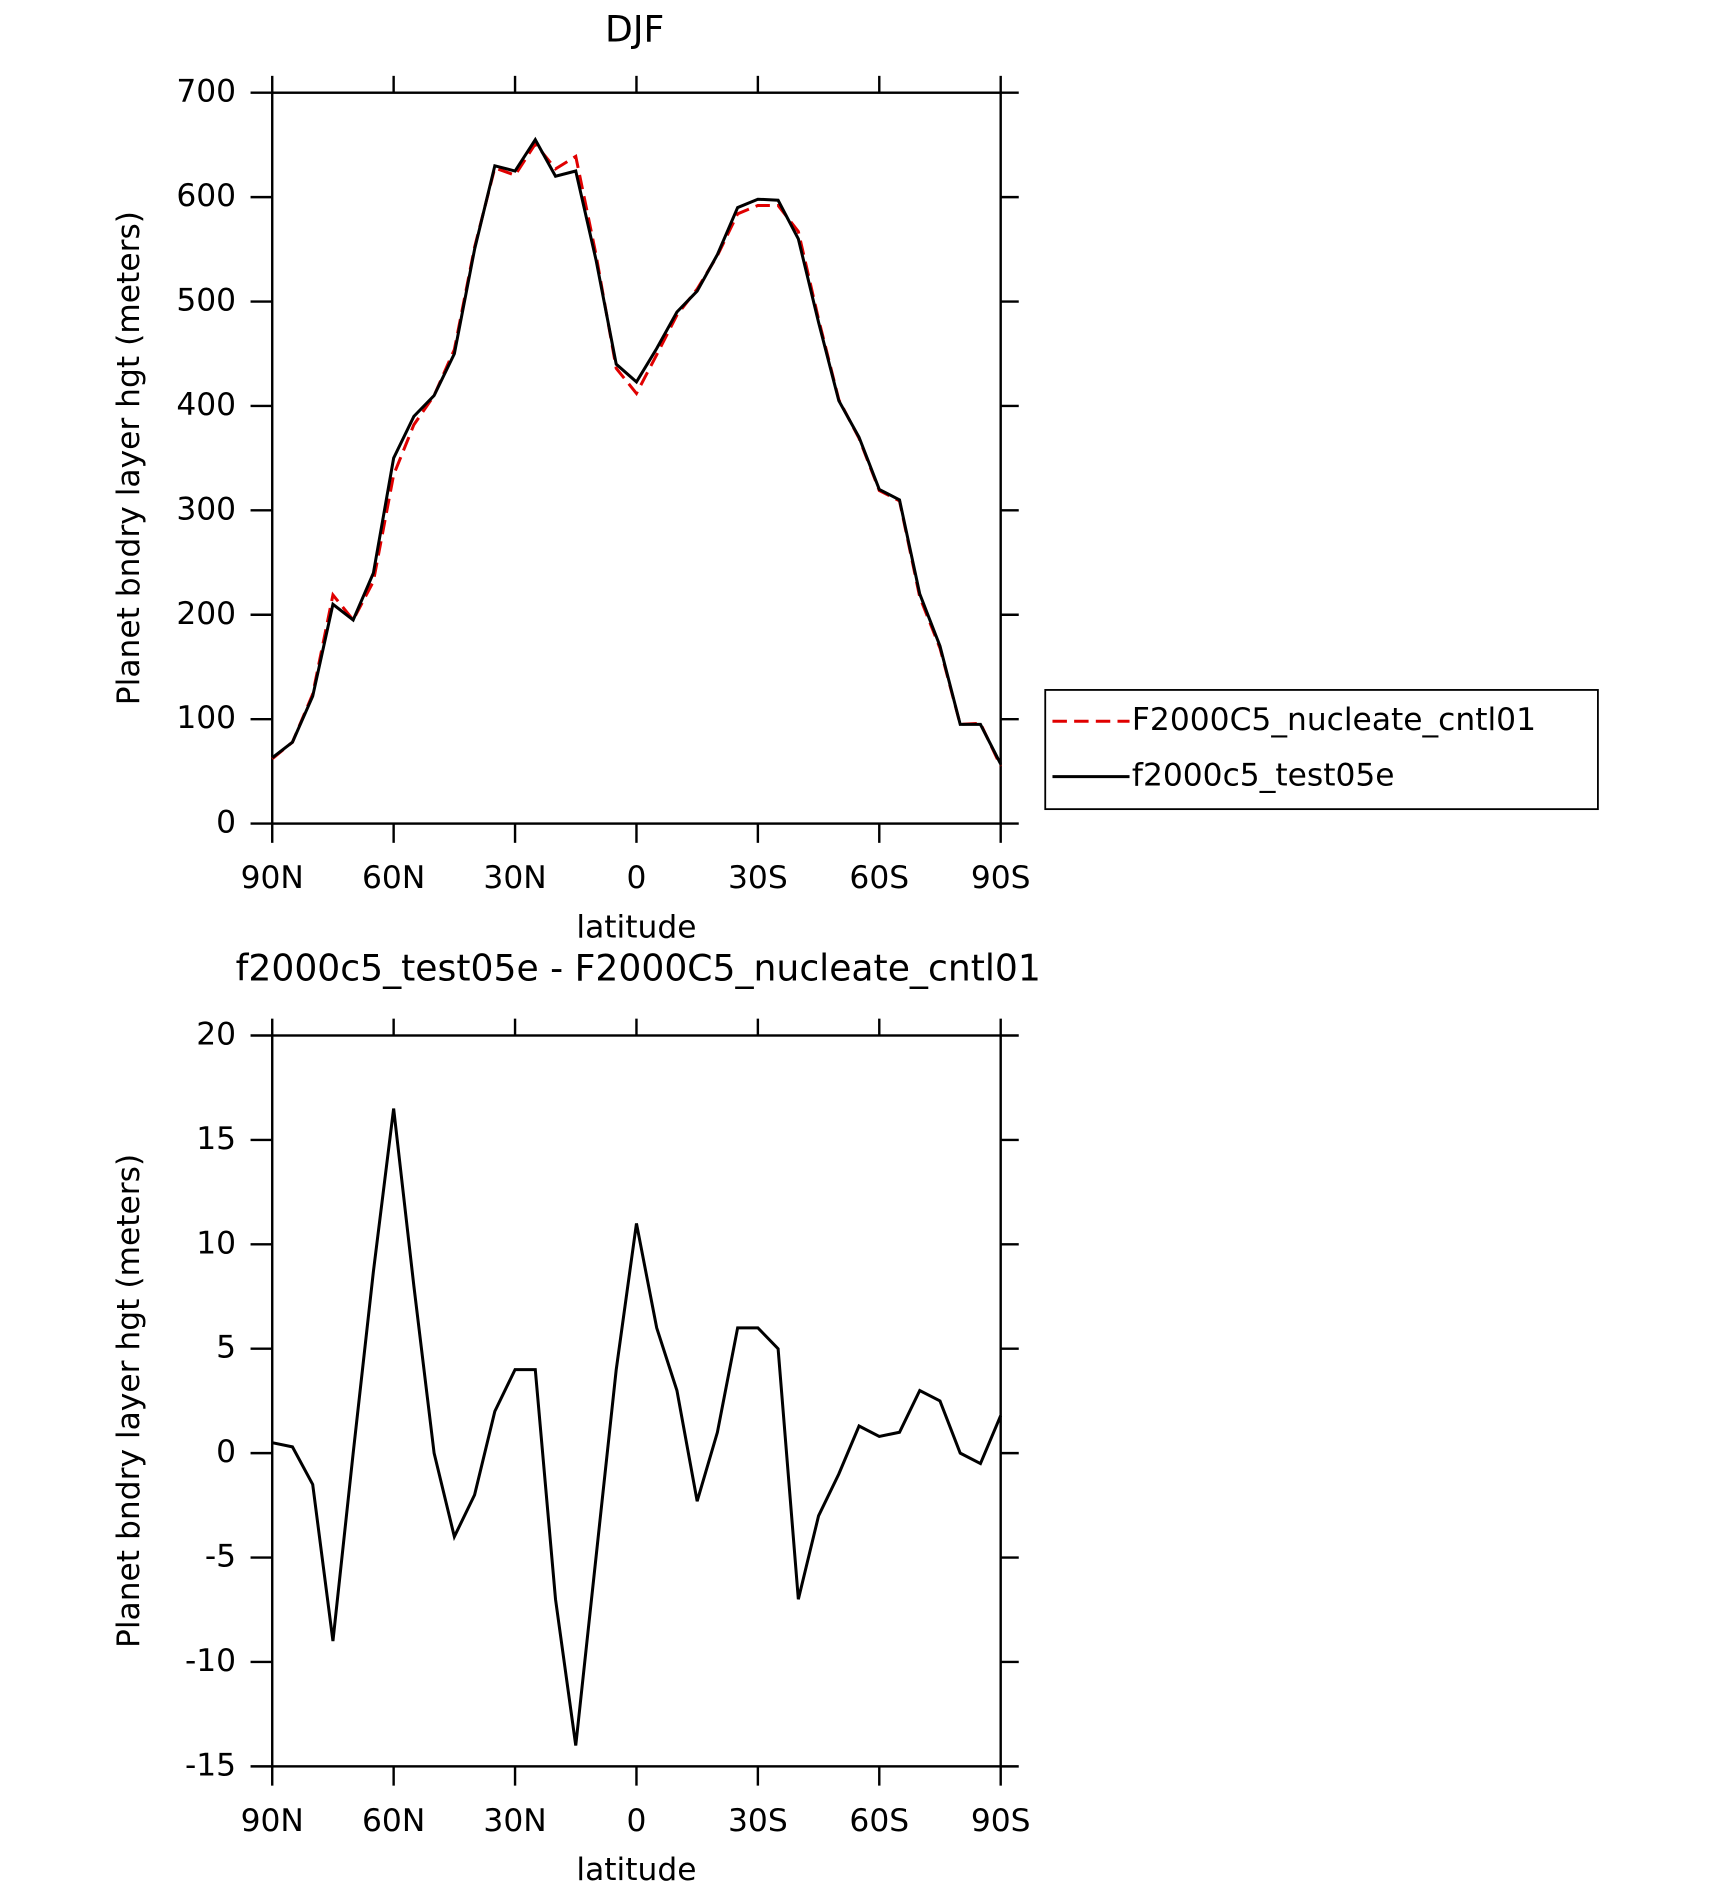  I want to click on legend-label: f2000c5_test05e, so click(1263, 776).